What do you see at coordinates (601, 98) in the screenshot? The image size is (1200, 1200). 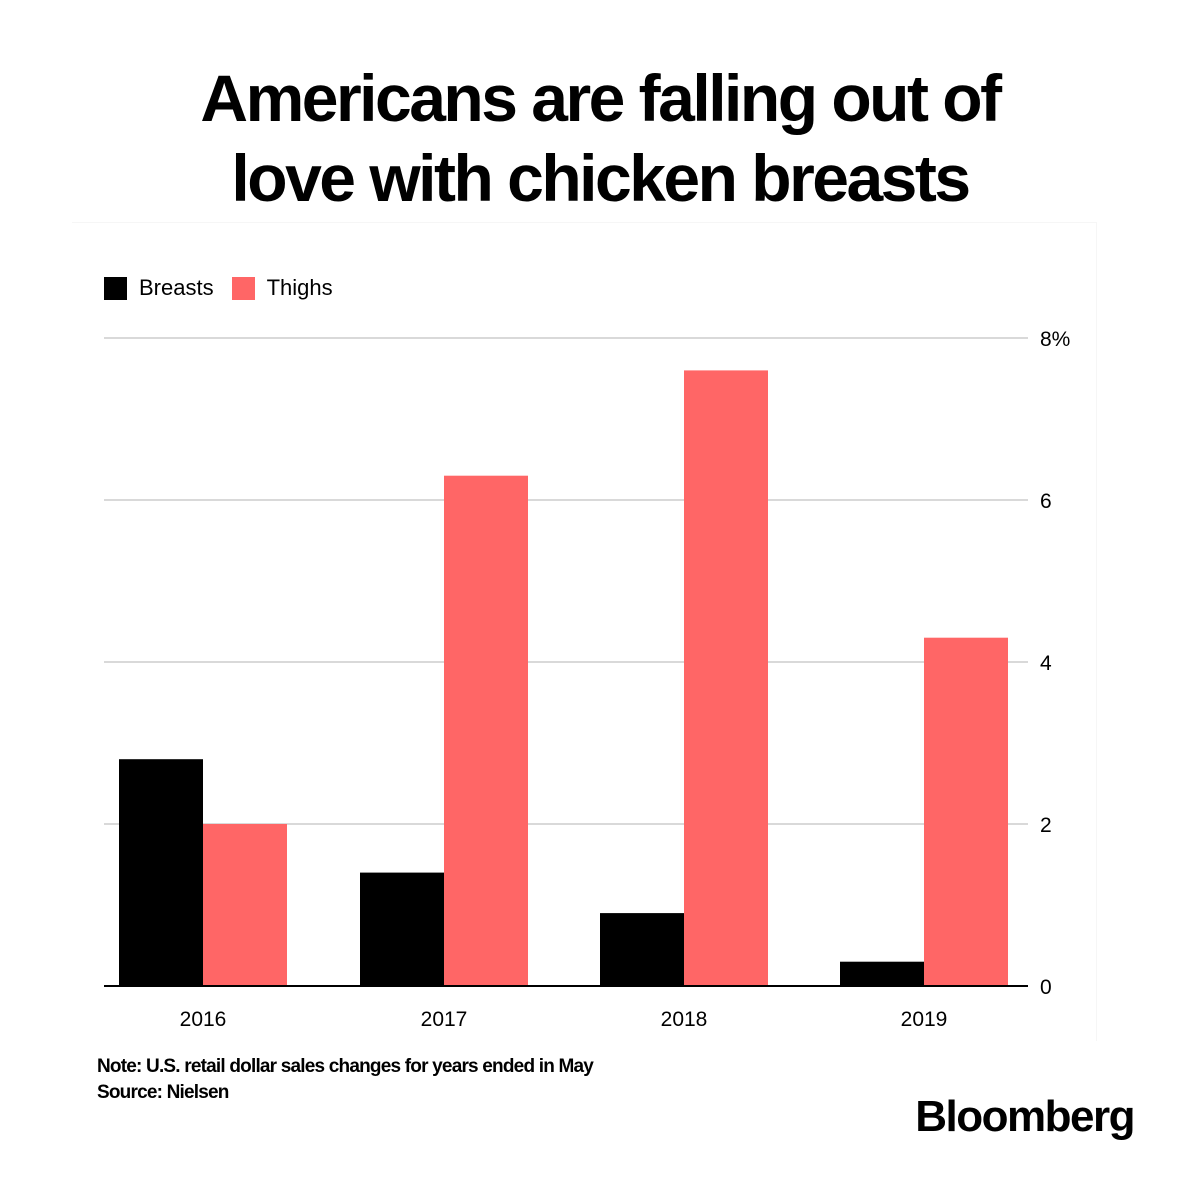 I see `chart-title-line-1: Americans are falling out of` at bounding box center [601, 98].